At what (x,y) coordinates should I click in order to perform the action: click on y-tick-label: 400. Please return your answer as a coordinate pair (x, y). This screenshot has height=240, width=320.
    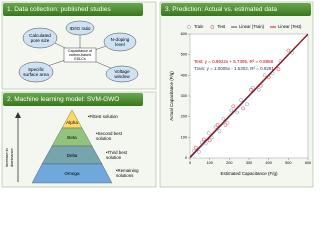
    Looking at the image, I should click on (184, 75).